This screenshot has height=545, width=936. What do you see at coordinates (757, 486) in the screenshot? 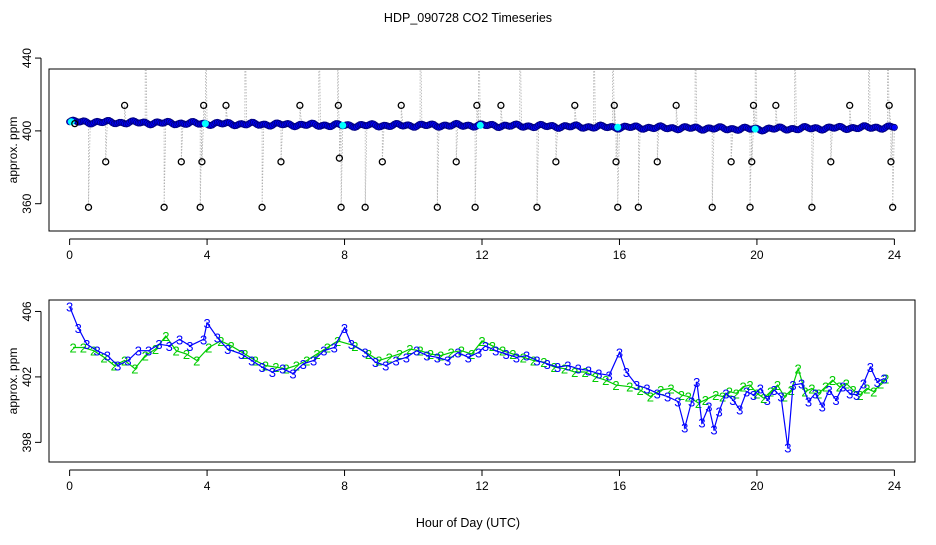
I see `bottom-x-tick-label: 20` at bounding box center [757, 486].